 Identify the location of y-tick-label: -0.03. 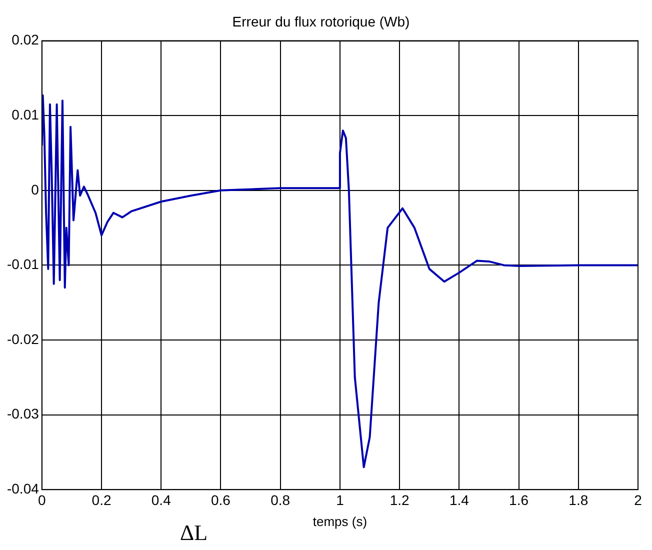
(23, 414).